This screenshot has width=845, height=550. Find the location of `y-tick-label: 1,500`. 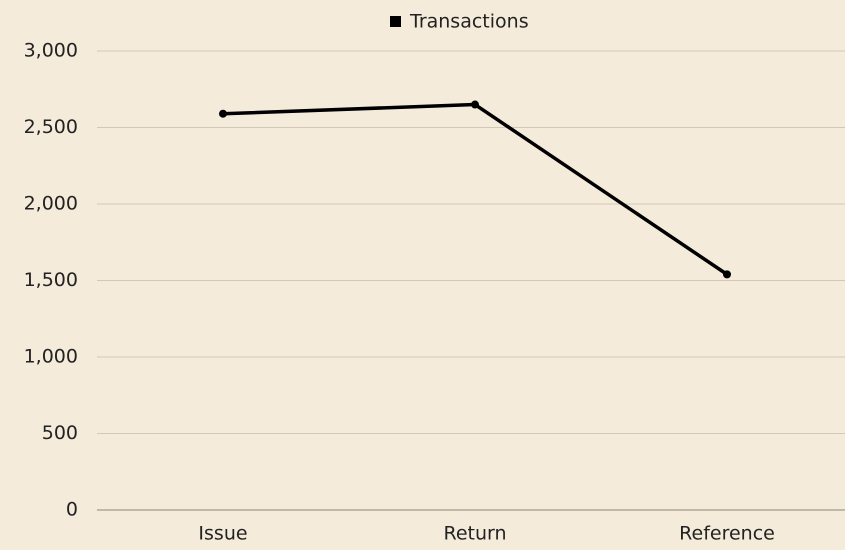

y-tick-label: 1,500 is located at coordinates (51, 280).